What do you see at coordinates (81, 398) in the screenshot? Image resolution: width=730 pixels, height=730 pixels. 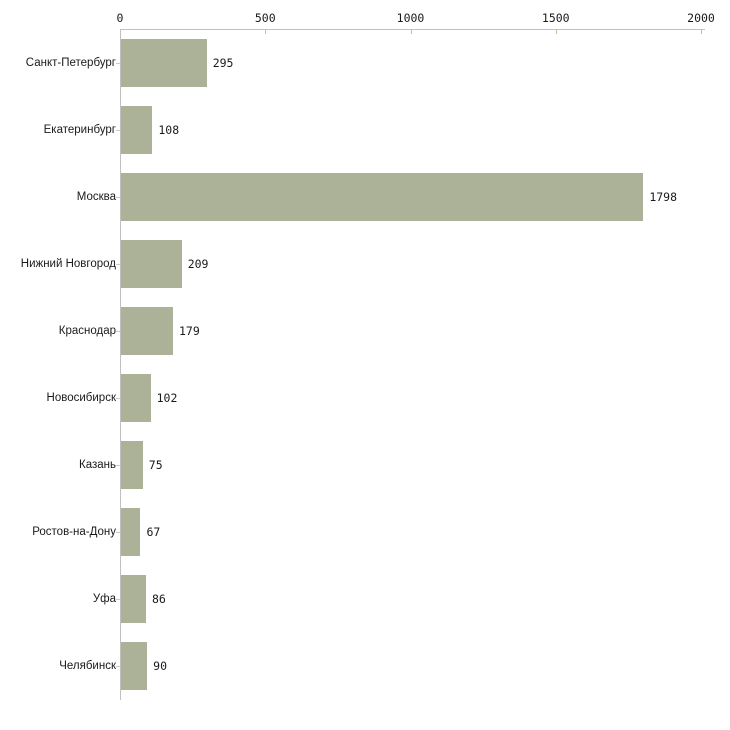 I see `category-label: Новосибирск` at bounding box center [81, 398].